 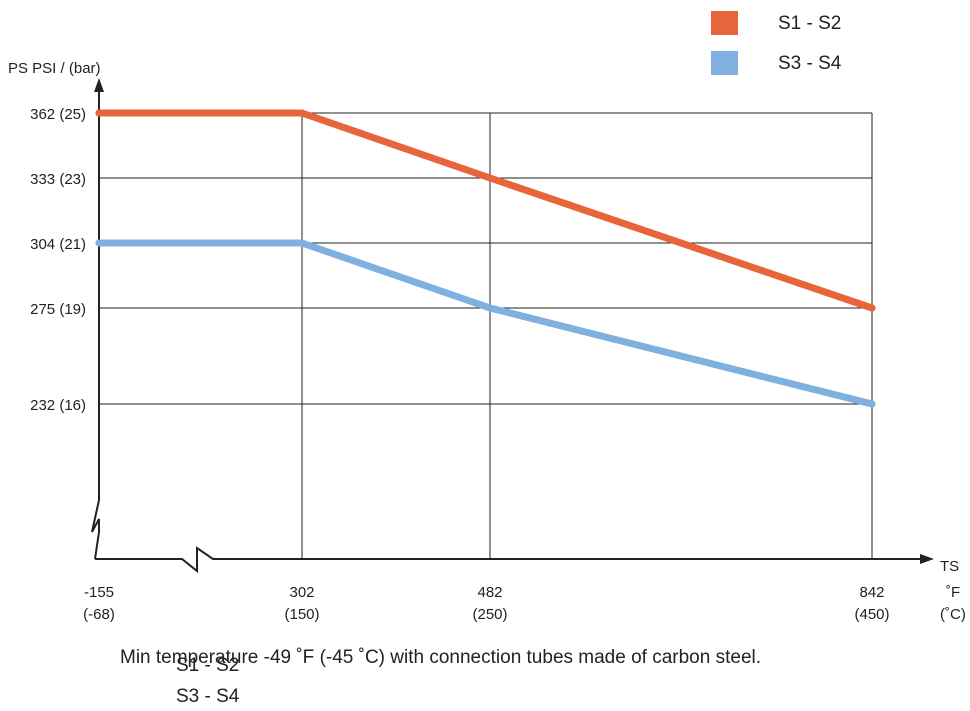 What do you see at coordinates (301, 592) in the screenshot?
I see `x-tick-label-f-302: 302` at bounding box center [301, 592].